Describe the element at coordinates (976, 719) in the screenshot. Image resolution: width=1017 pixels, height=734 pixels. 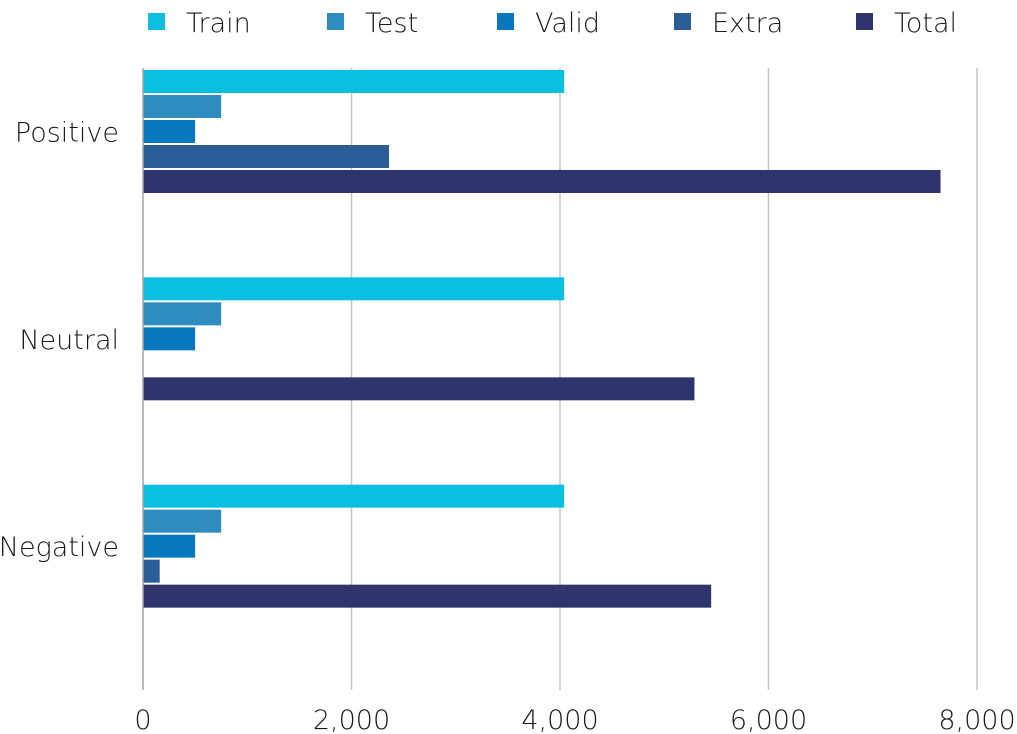
I see `x-tick-label-8-000: 8,000` at that location.